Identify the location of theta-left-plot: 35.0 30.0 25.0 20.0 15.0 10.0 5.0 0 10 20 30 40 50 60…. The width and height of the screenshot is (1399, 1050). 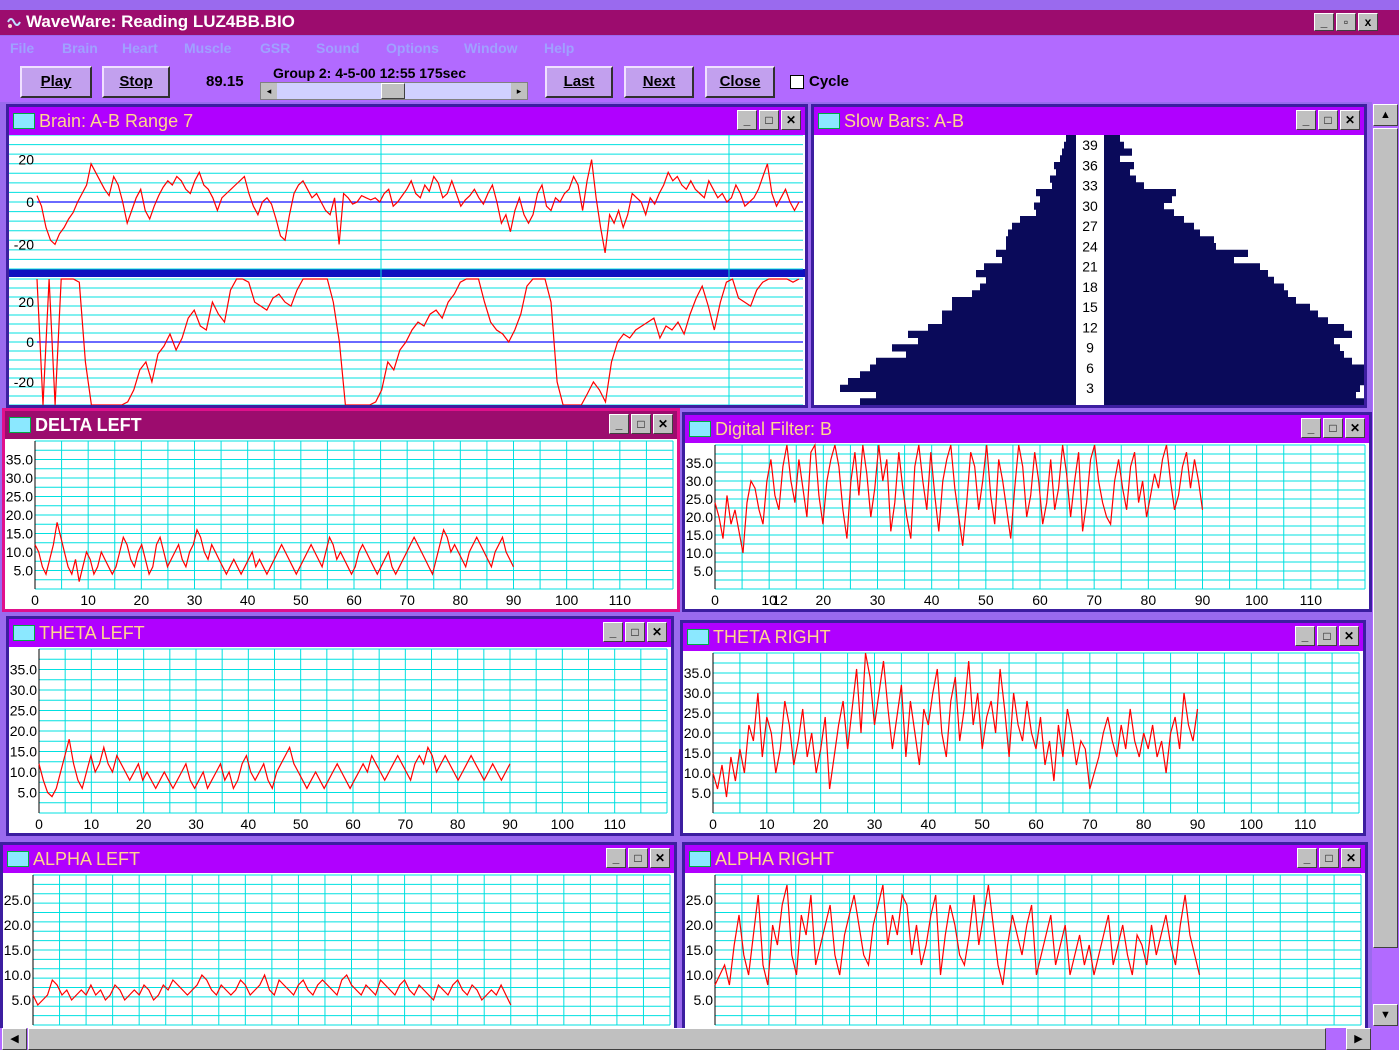
(340, 740).